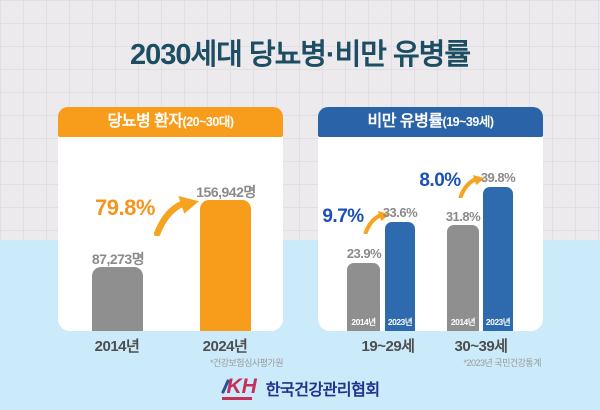  Describe the element at coordinates (405, 121) in the screenshot. I see `obesity-header-text: 비만 유병률` at that location.